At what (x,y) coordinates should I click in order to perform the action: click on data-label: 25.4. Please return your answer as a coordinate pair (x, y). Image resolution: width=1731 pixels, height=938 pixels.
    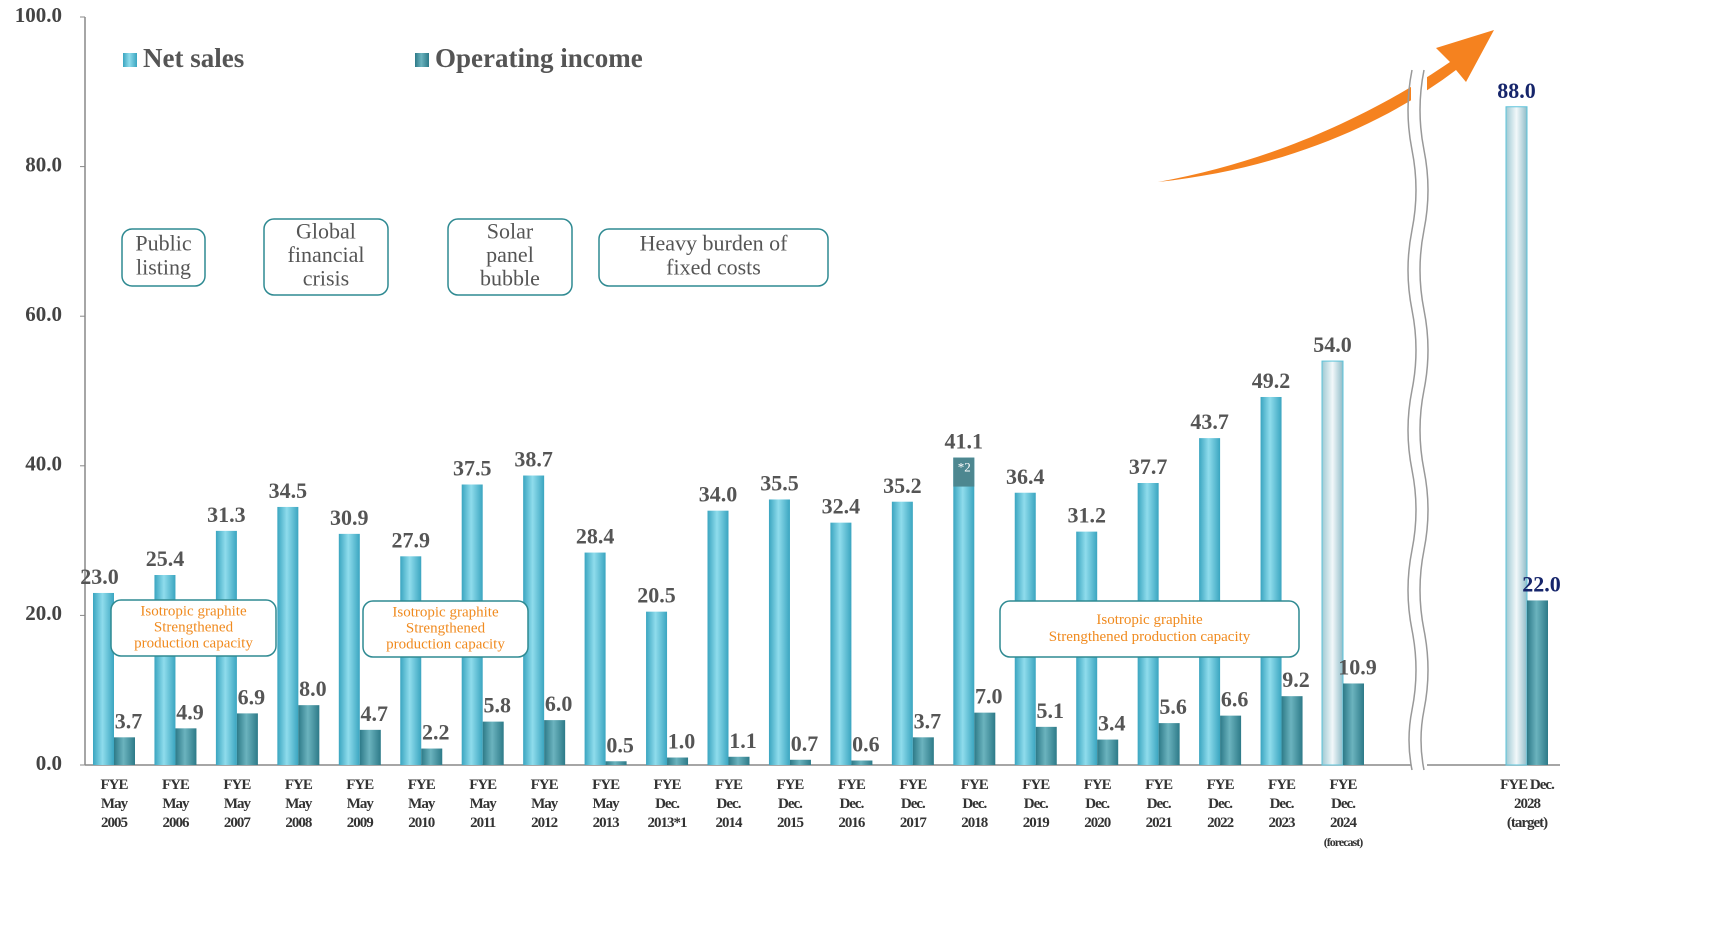
    Looking at the image, I should click on (165, 558).